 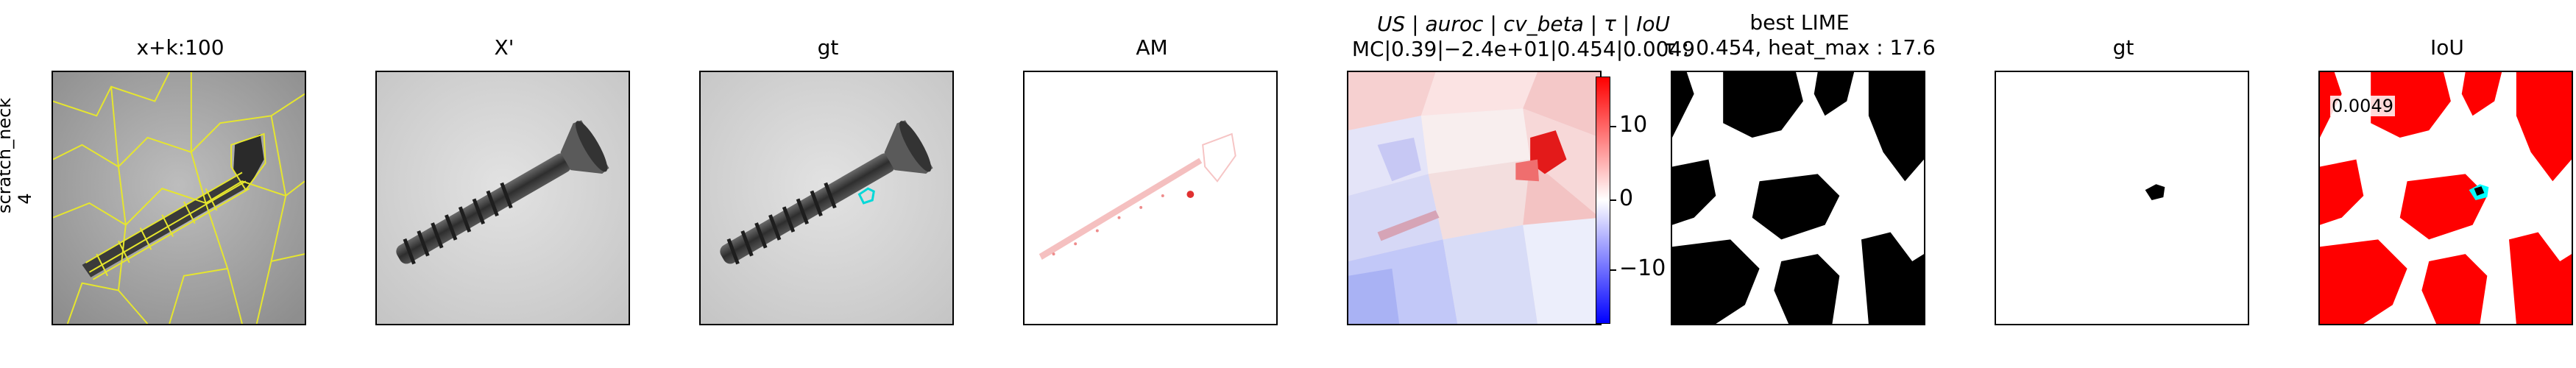 What do you see at coordinates (1626, 198) in the screenshot?
I see `colorbar-label-0: 0` at bounding box center [1626, 198].